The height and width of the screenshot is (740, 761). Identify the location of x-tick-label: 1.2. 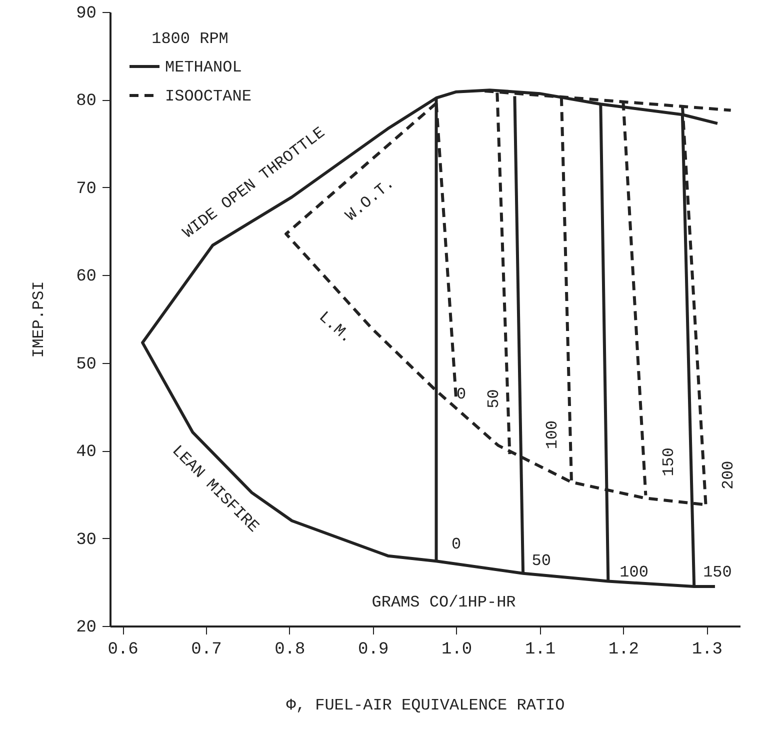
(623, 650).